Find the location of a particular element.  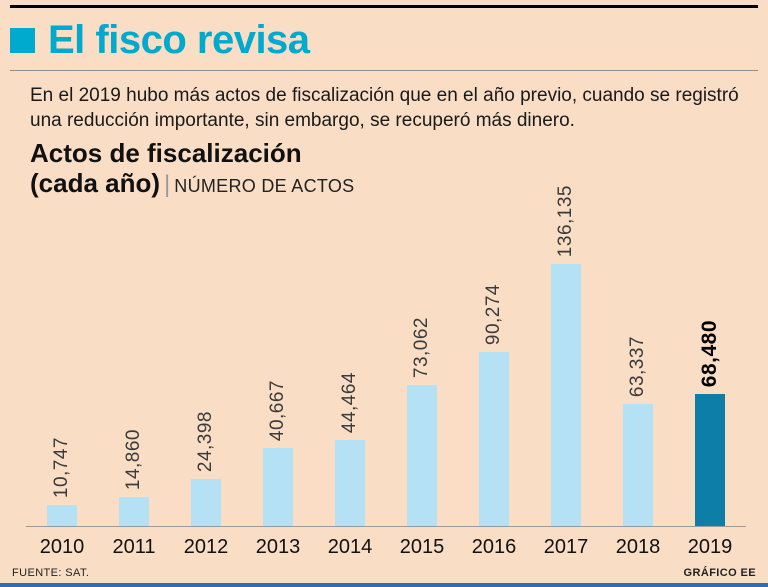

x-axis-label: 2019 is located at coordinates (710, 547).